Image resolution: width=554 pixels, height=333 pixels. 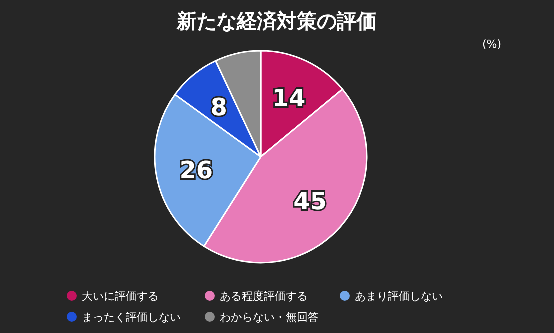 I want to click on legend-label: まったく評価しない, so click(x=131, y=317).